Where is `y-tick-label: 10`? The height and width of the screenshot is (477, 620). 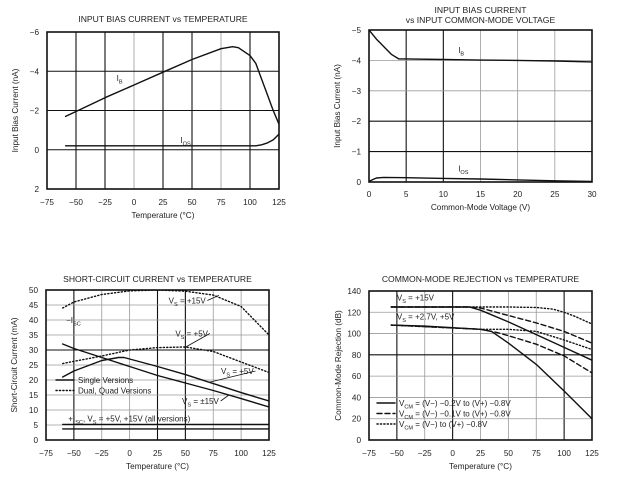 y-tick-label: 10 is located at coordinates (34, 410).